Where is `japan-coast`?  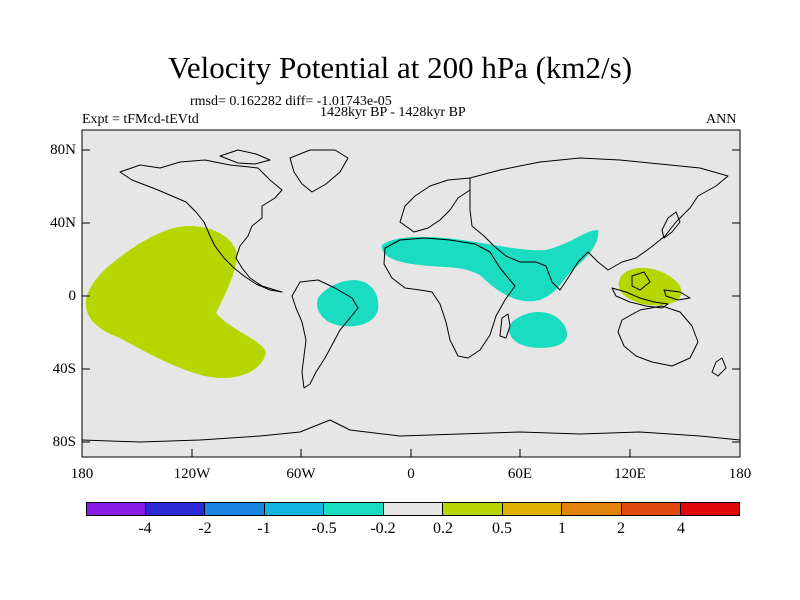 japan-coast is located at coordinates (671, 225).